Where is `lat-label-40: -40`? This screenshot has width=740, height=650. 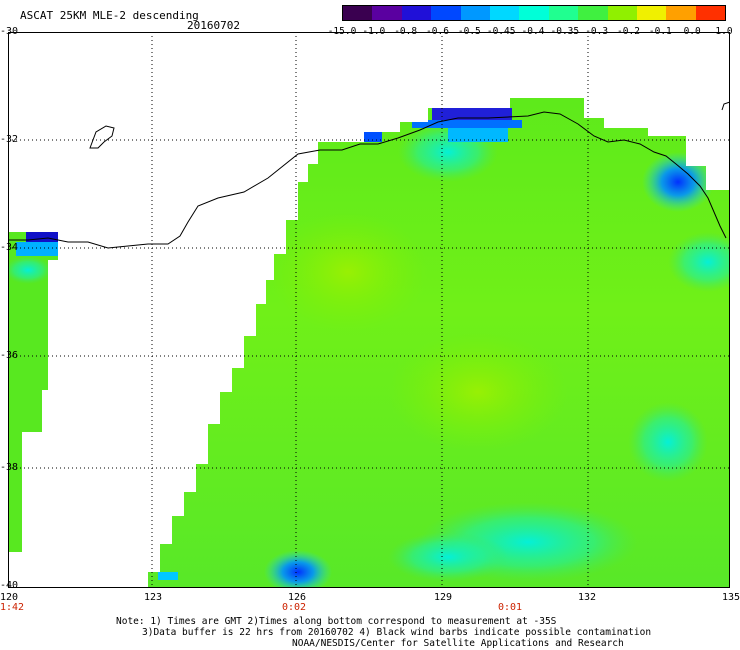 lat-label-40: -40 is located at coordinates (9, 585).